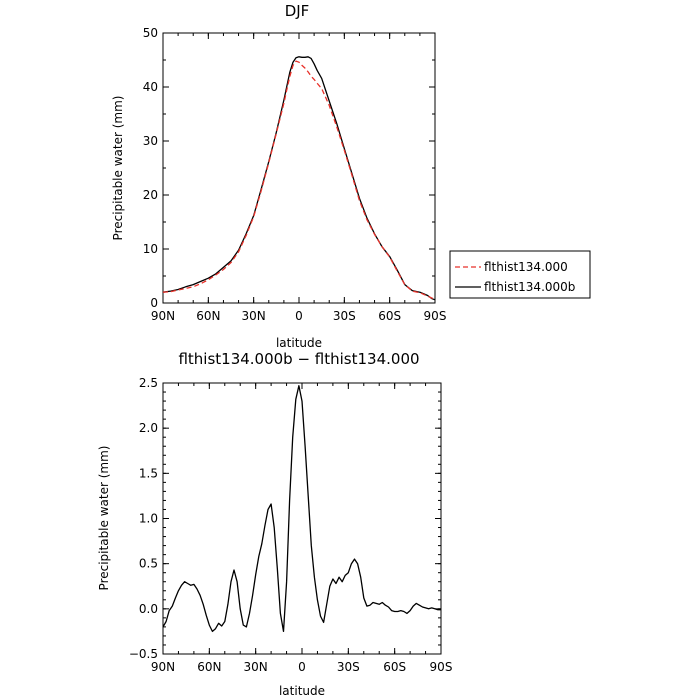  What do you see at coordinates (526, 267) in the screenshot?
I see `legend-label-series-1: flthist134.000` at bounding box center [526, 267].